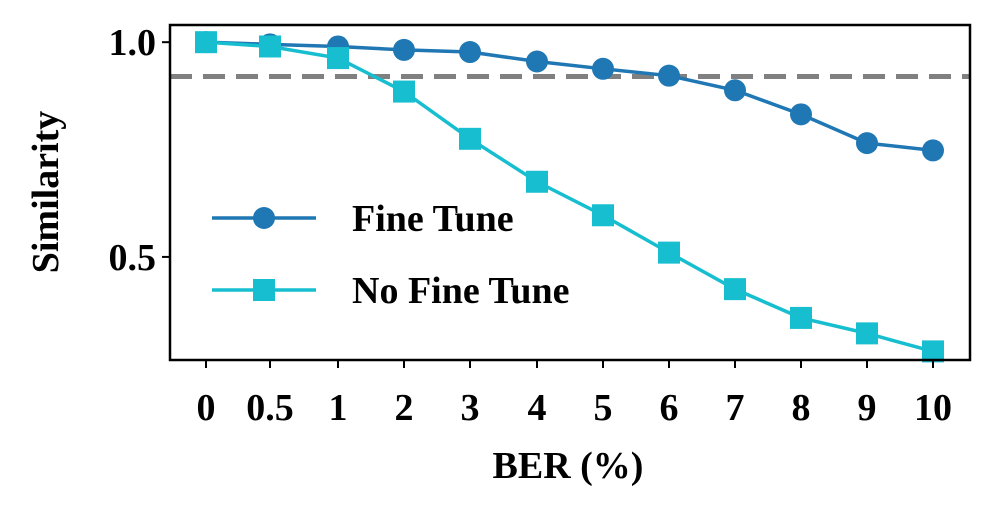 This screenshot has height=512, width=996. What do you see at coordinates (404, 408) in the screenshot?
I see `x-tick-label: 2` at bounding box center [404, 408].